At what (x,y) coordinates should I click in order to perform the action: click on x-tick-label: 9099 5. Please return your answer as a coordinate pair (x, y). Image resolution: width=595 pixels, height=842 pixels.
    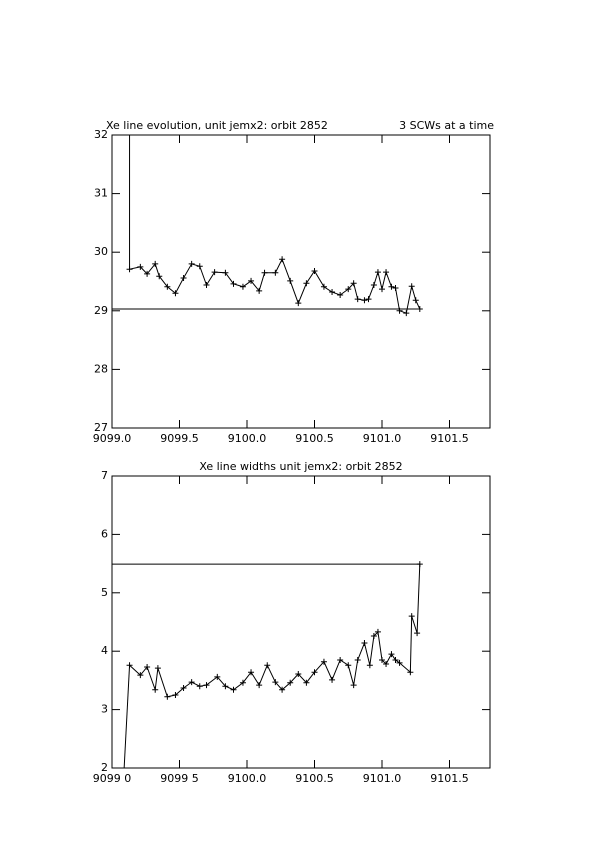
    Looking at the image, I should click on (179, 778).